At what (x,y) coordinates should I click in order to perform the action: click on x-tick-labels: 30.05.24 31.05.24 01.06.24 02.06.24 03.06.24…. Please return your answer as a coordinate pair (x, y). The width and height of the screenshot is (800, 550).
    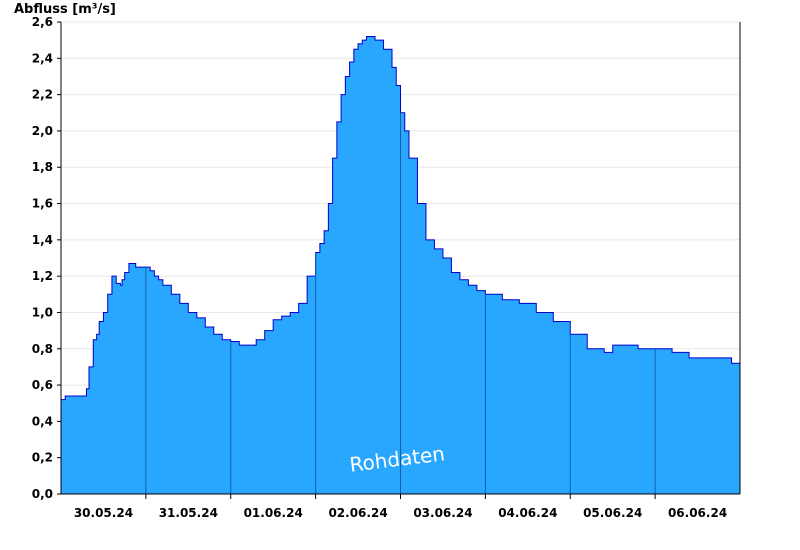
    Looking at the image, I should click on (400, 513).